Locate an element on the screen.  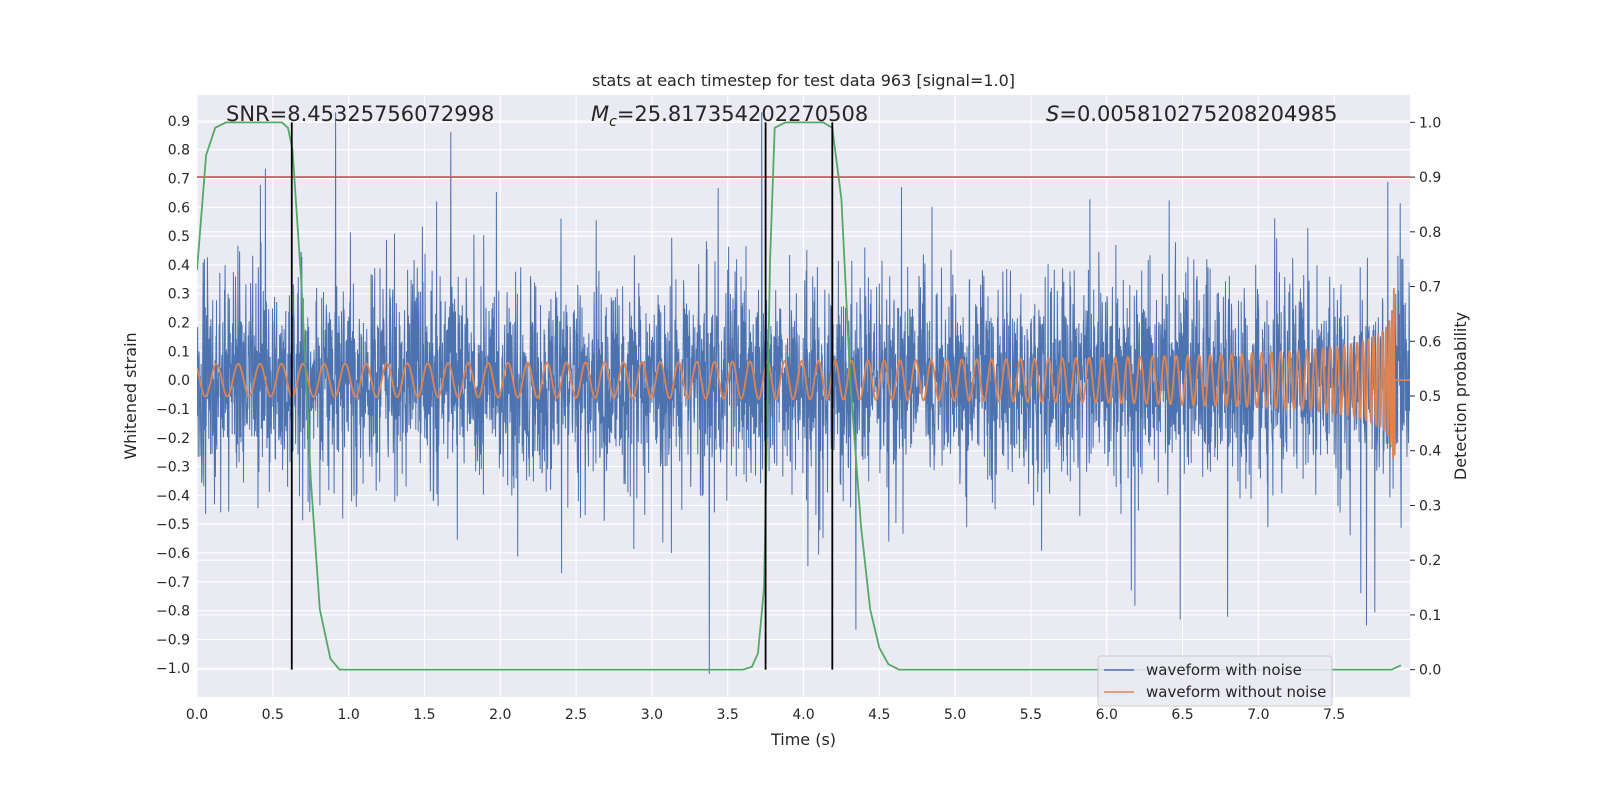
x-tick-label-5: 2.5 is located at coordinates (576, 715).